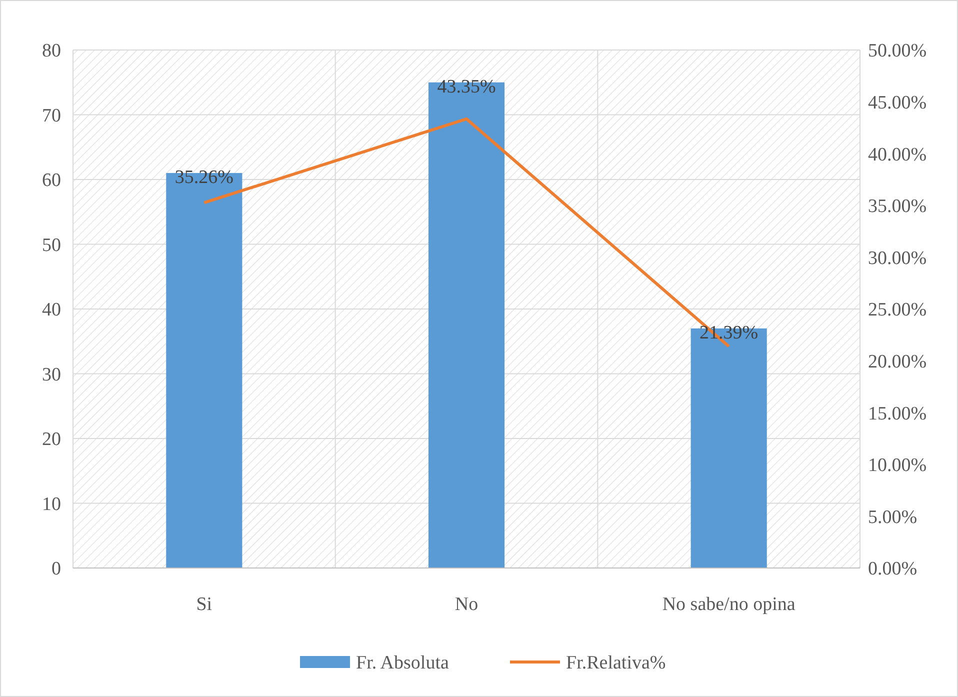  What do you see at coordinates (51, 439) in the screenshot?
I see `y-tick-label: 20` at bounding box center [51, 439].